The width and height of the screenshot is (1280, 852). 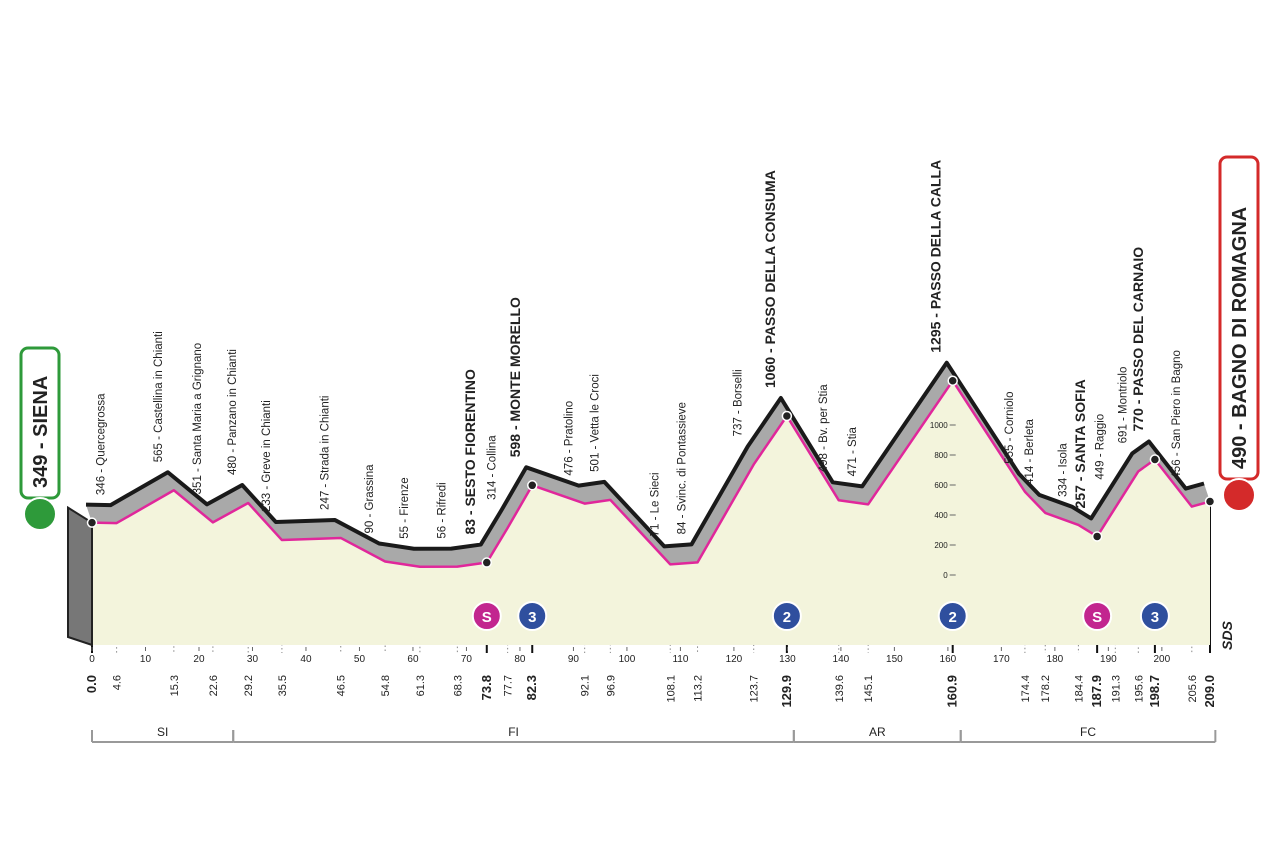 What do you see at coordinates (941, 545) in the screenshot?
I see `y-tick-label: 200` at bounding box center [941, 545].